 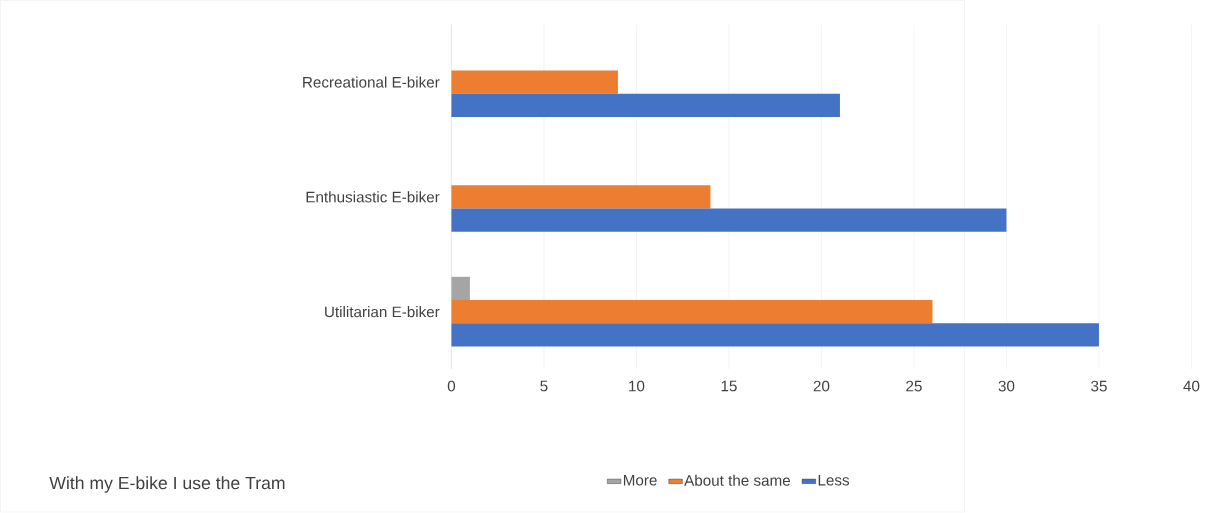 I want to click on x-tick-label: 30, so click(x=1006, y=386).